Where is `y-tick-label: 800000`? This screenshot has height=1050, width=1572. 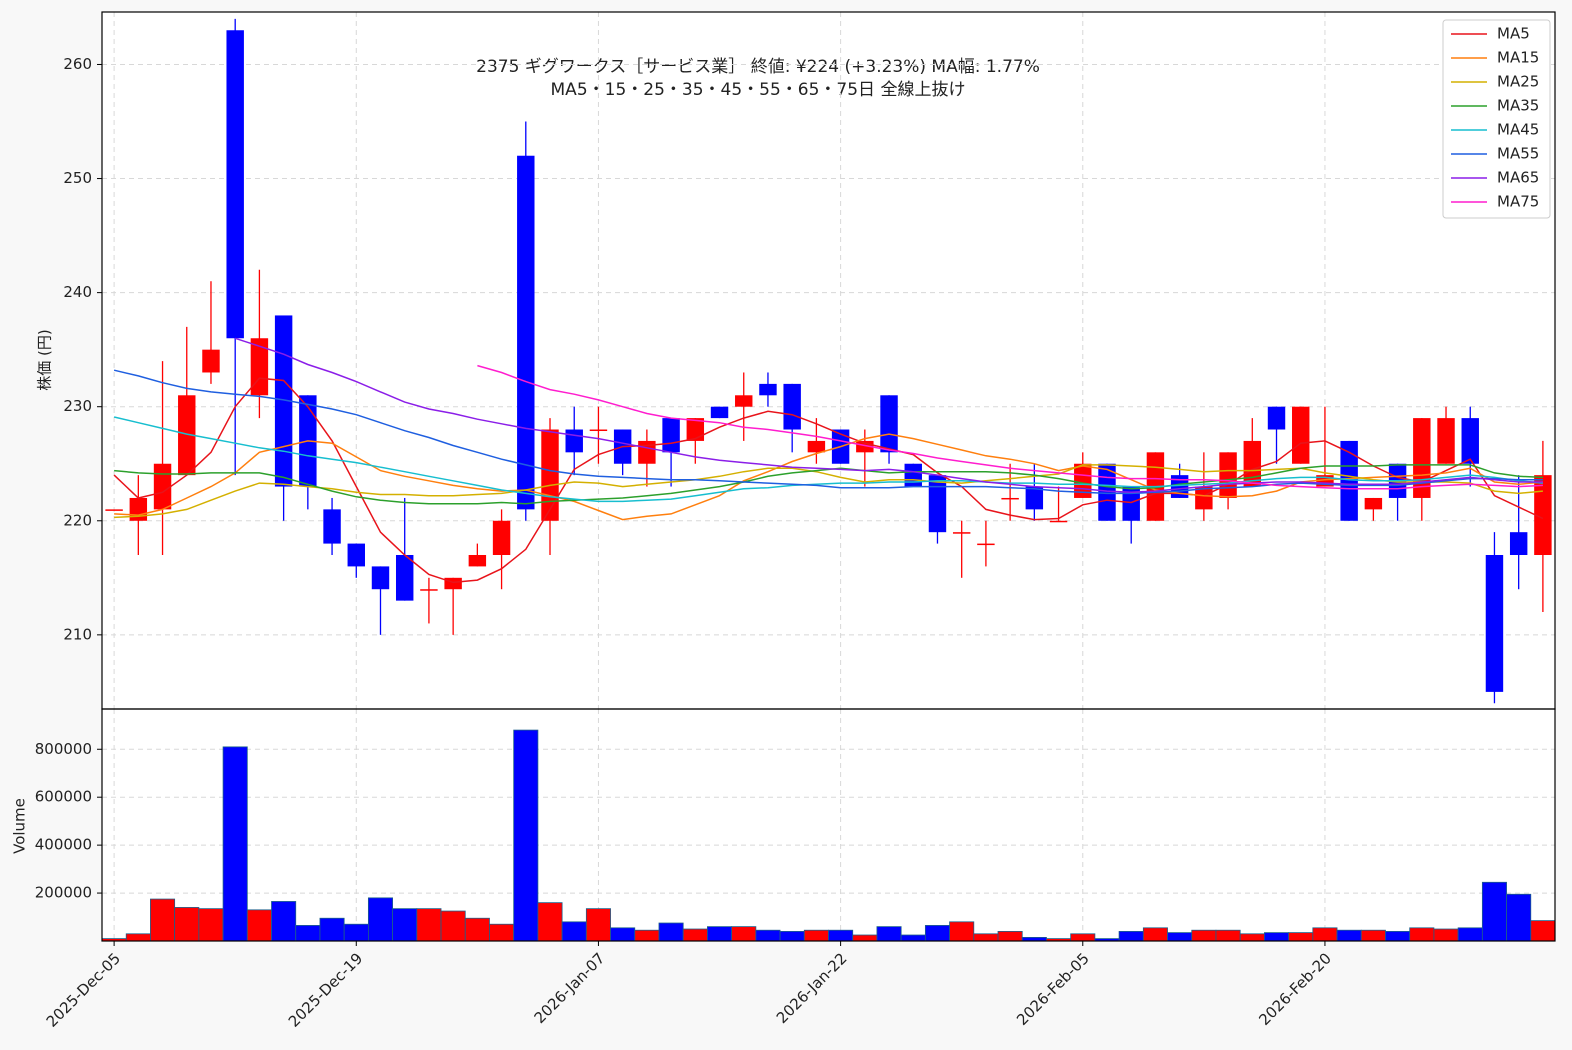
y-tick-label: 800000 is located at coordinates (63, 749).